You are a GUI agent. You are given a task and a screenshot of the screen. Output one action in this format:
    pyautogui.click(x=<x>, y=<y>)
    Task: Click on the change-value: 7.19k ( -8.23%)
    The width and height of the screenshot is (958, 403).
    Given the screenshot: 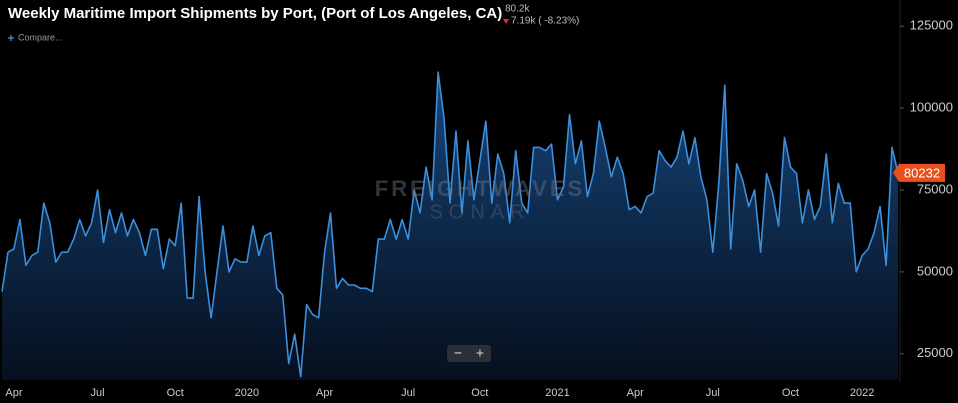 What is the action you would take?
    pyautogui.click(x=545, y=21)
    